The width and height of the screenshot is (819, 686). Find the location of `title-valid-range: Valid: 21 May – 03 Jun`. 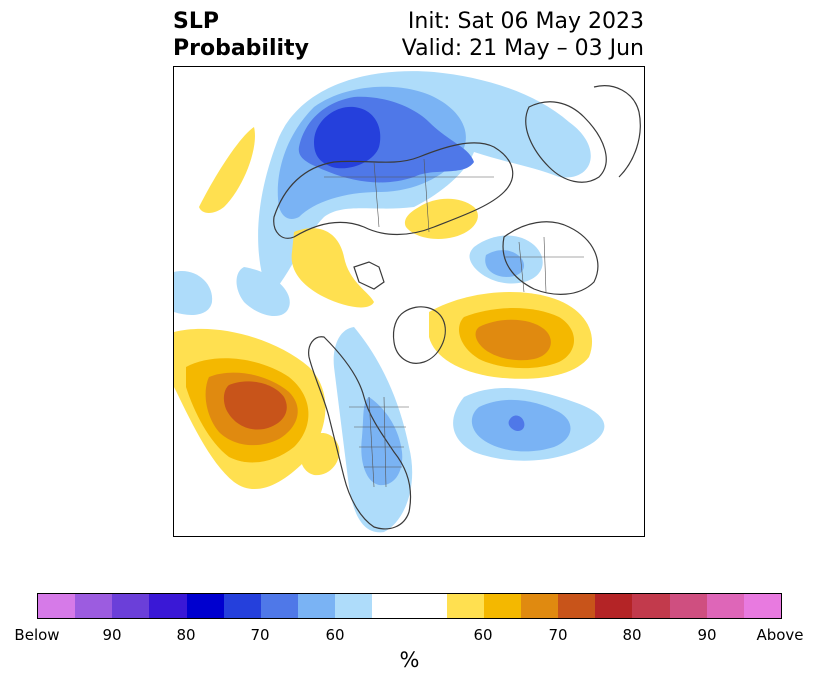

title-valid-range: Valid: 21 May – 03 Jun is located at coordinates (522, 48).